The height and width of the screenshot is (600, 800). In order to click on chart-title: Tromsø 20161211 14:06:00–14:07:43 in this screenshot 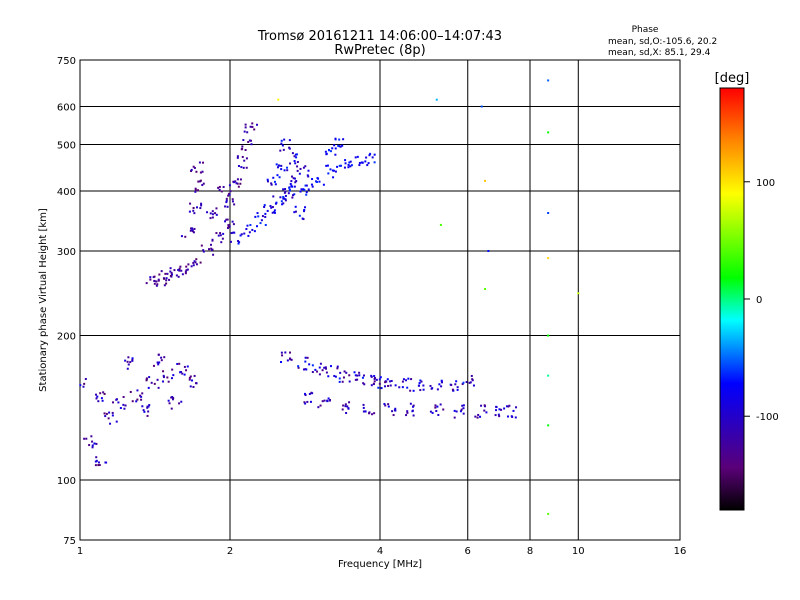, I will do `click(379, 36)`.